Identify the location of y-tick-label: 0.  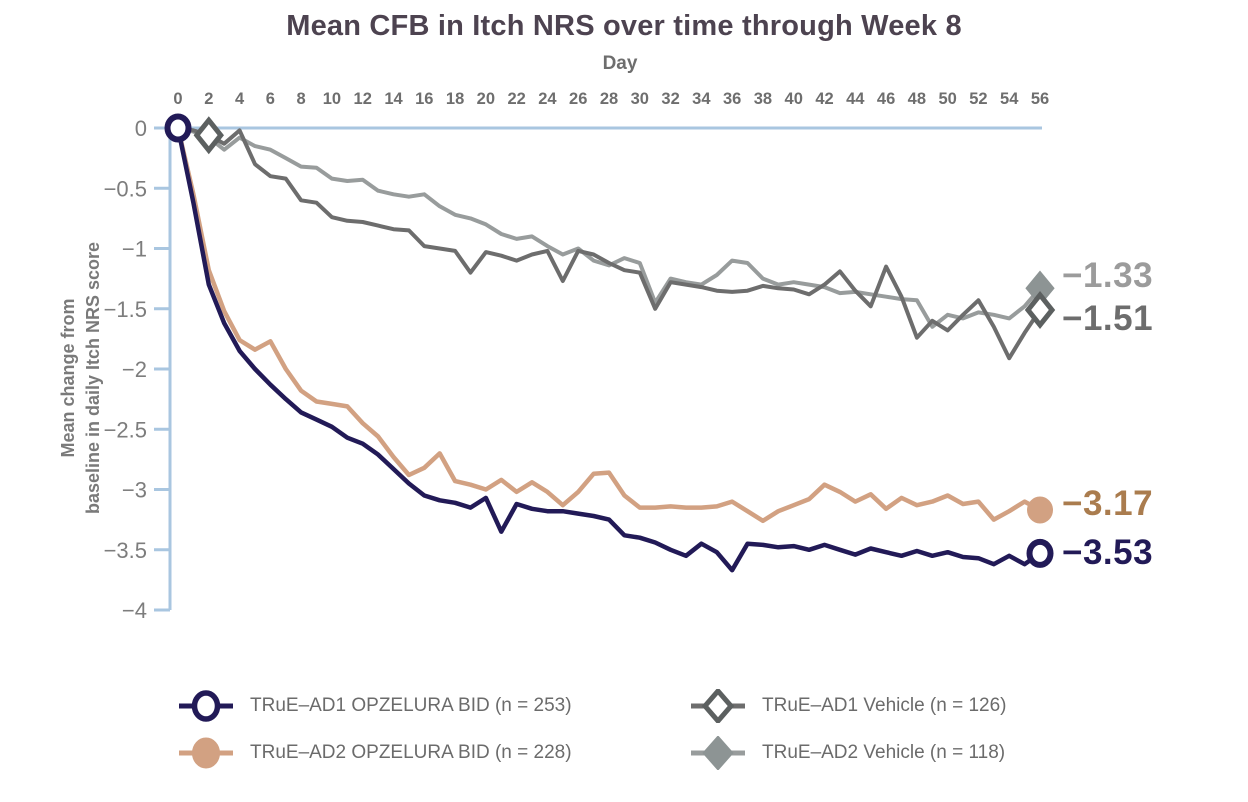
(141, 128).